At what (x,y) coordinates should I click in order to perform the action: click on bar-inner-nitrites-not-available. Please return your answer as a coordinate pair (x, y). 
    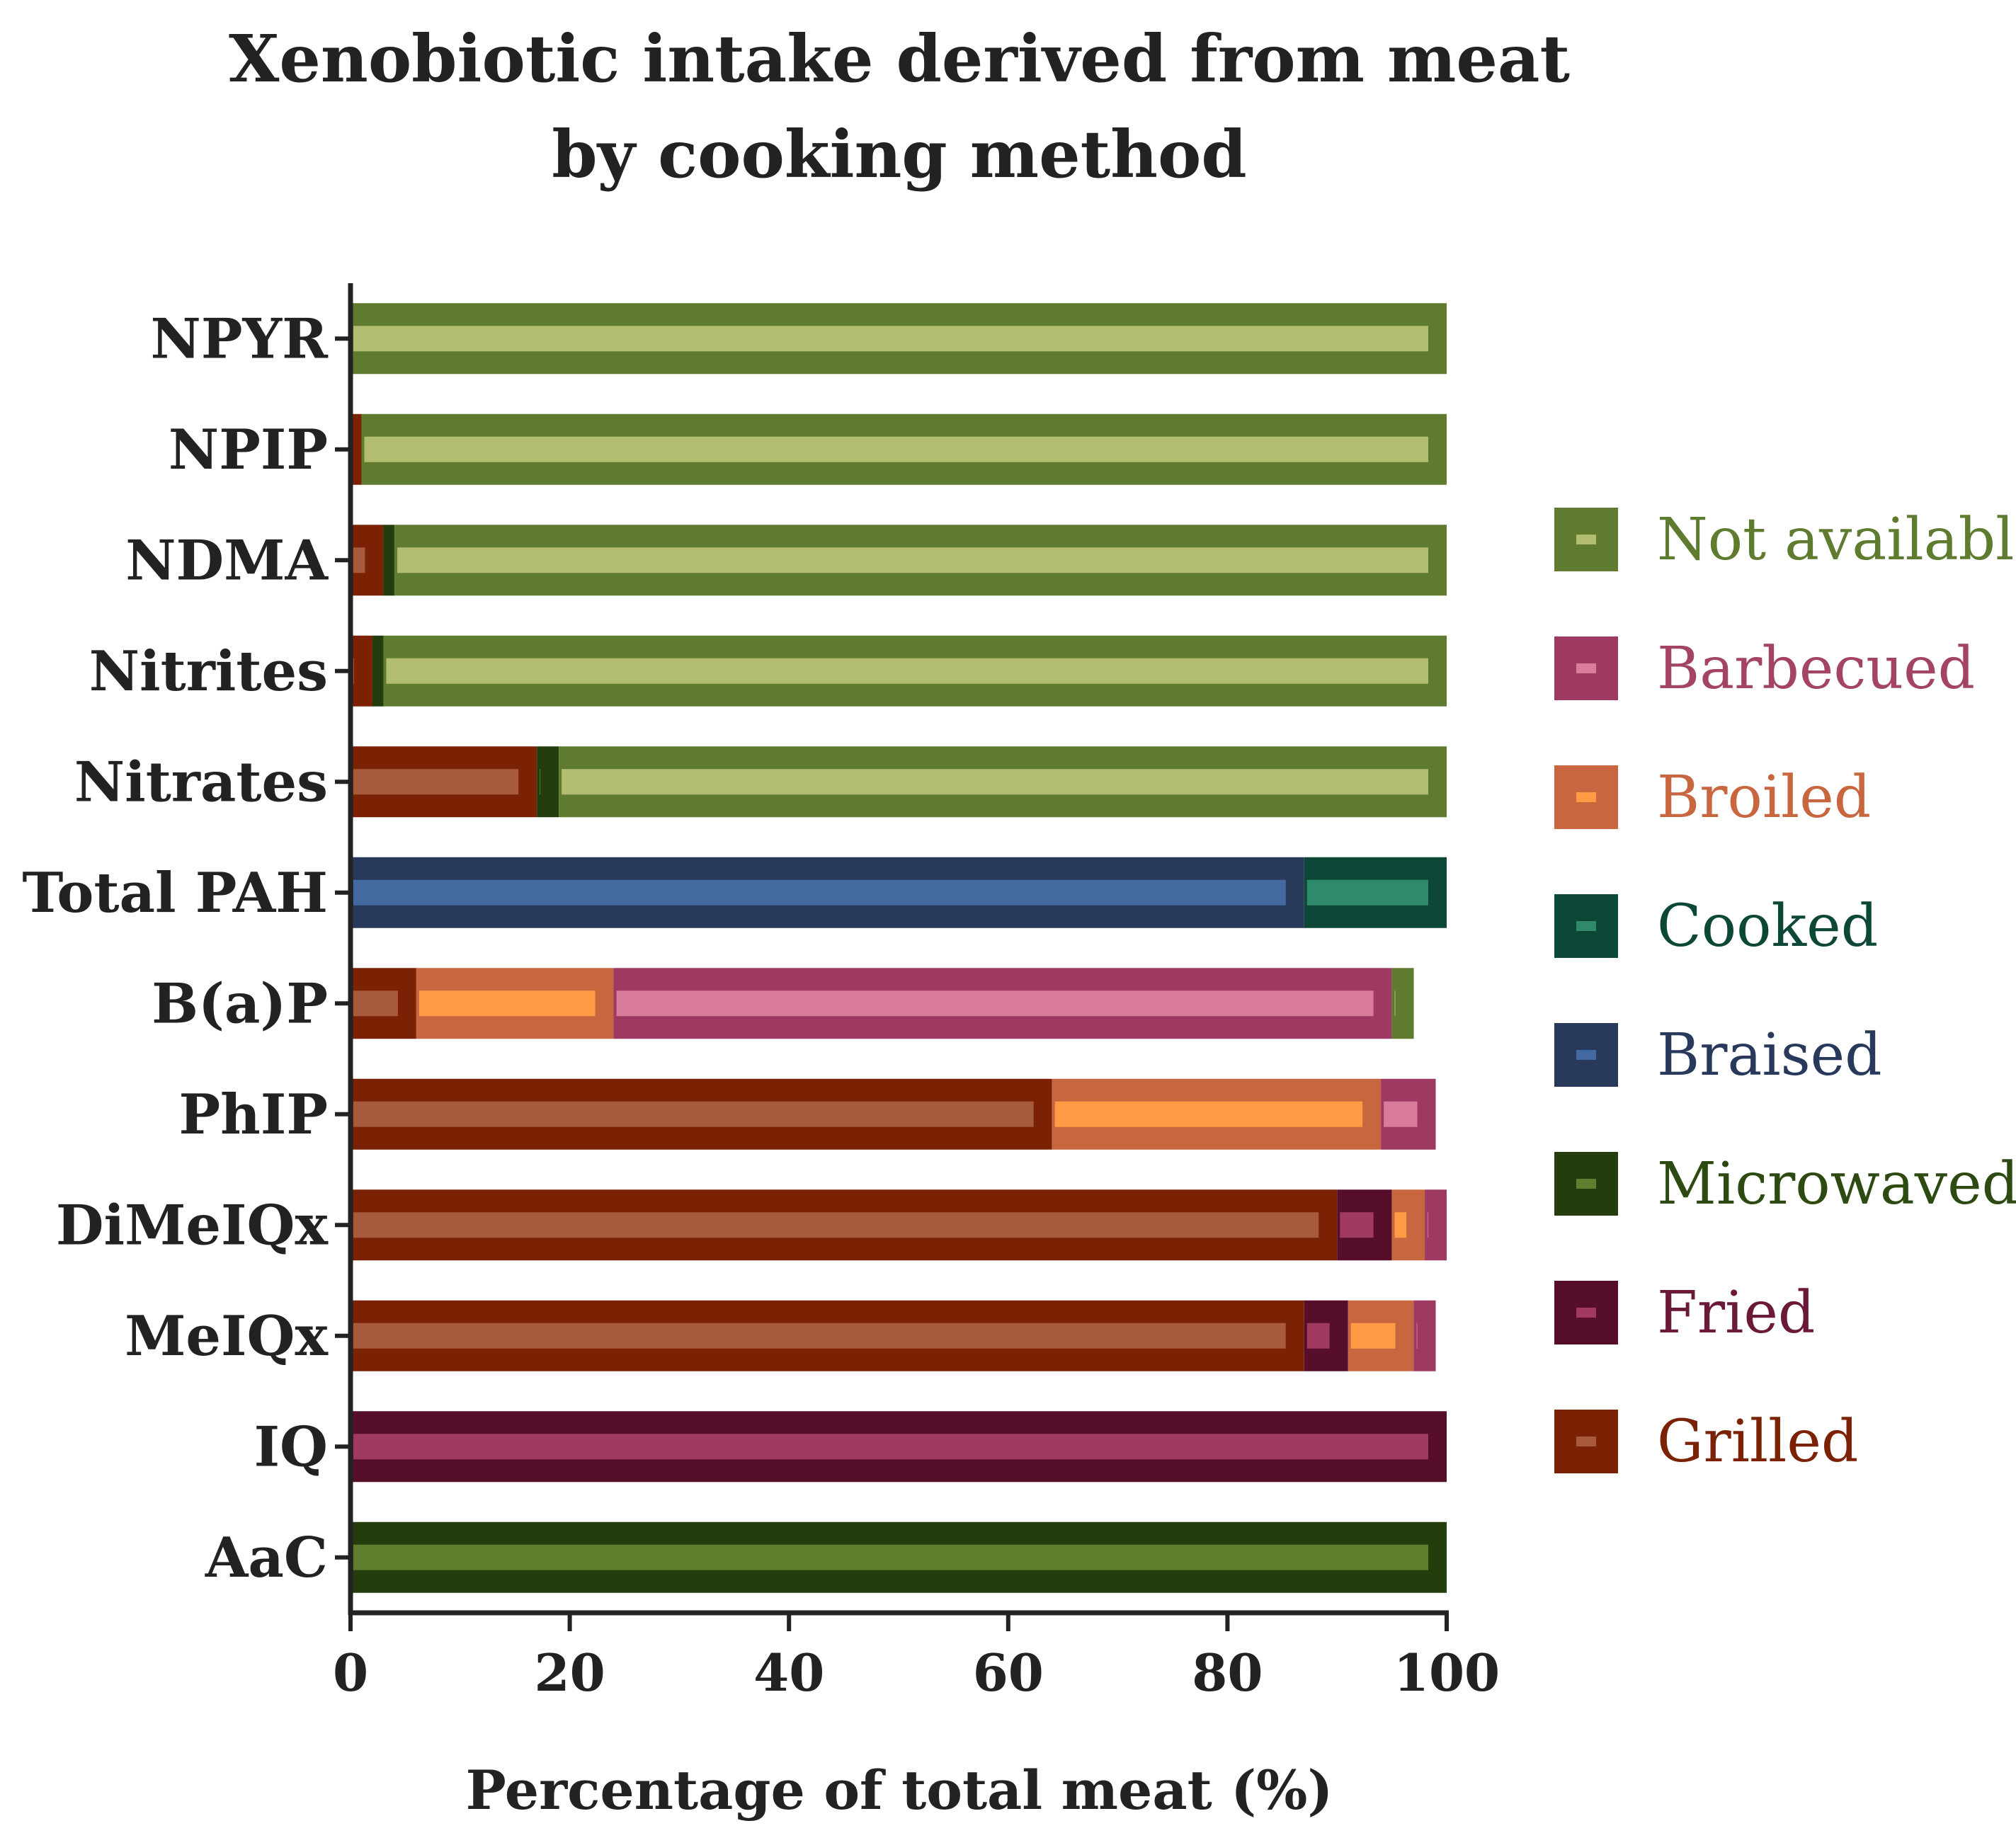
    Looking at the image, I should click on (908, 671).